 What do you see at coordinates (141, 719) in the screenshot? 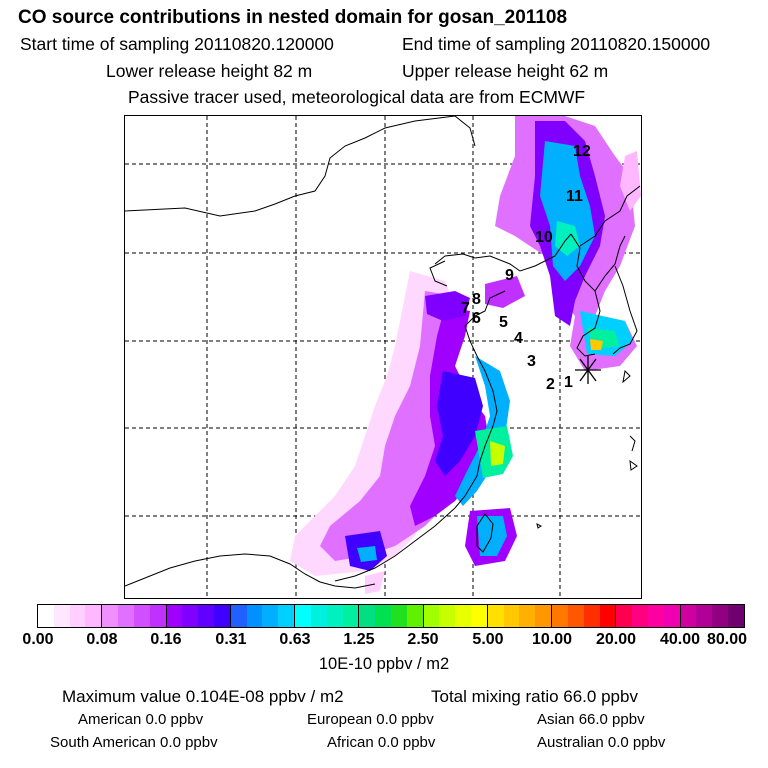
I see `american-contribution: American 0.0 ppbv` at bounding box center [141, 719].